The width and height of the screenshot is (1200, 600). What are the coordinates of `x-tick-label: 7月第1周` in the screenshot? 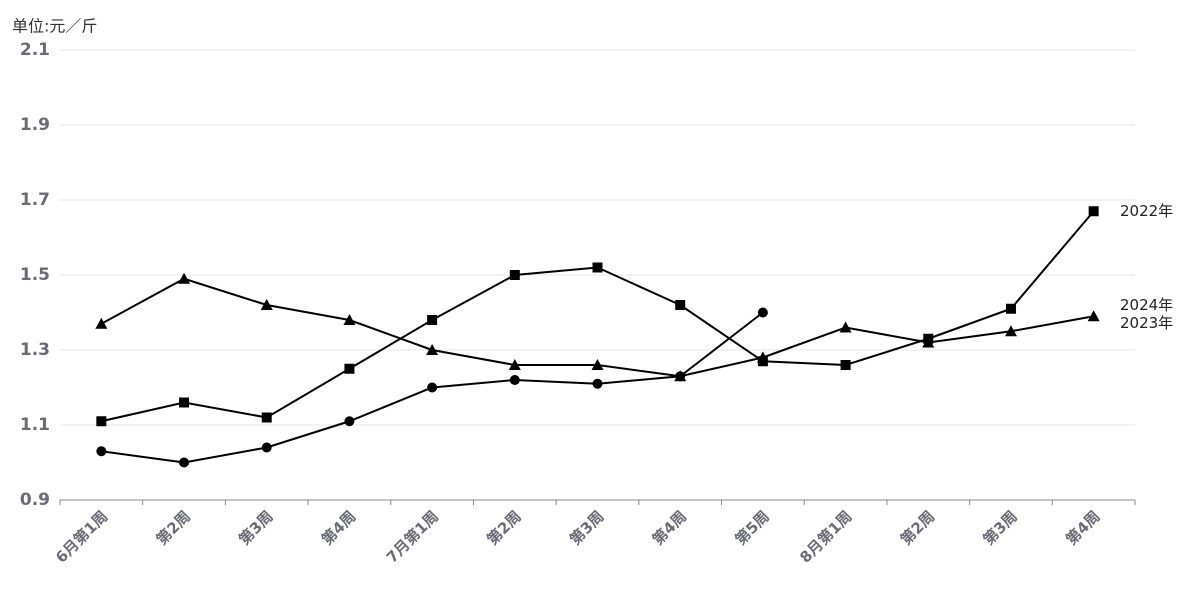 It's located at (412, 536).